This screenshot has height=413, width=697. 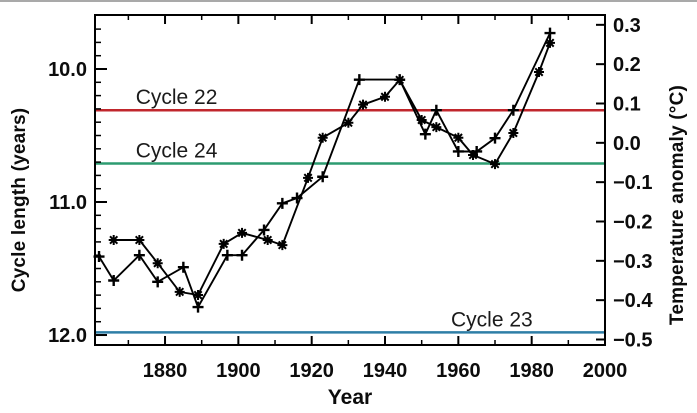 What do you see at coordinates (458, 371) in the screenshot?
I see `x-tick-label: 1960` at bounding box center [458, 371].